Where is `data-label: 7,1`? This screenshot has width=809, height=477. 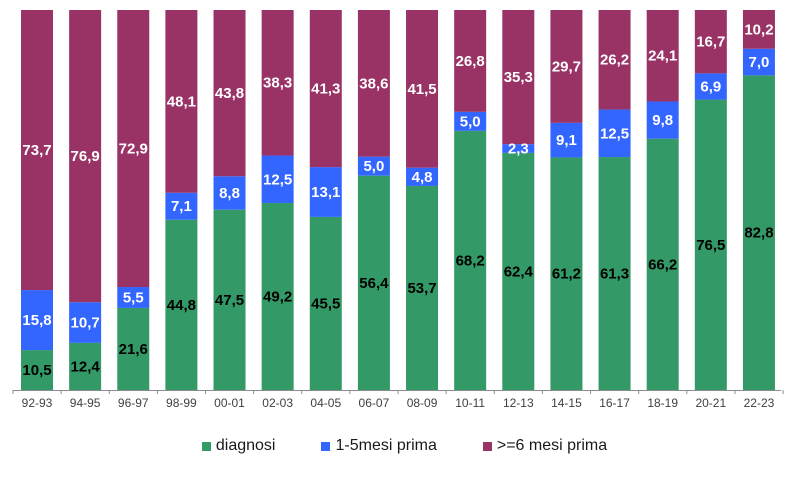
data-label: 7,1 is located at coordinates (181, 206).